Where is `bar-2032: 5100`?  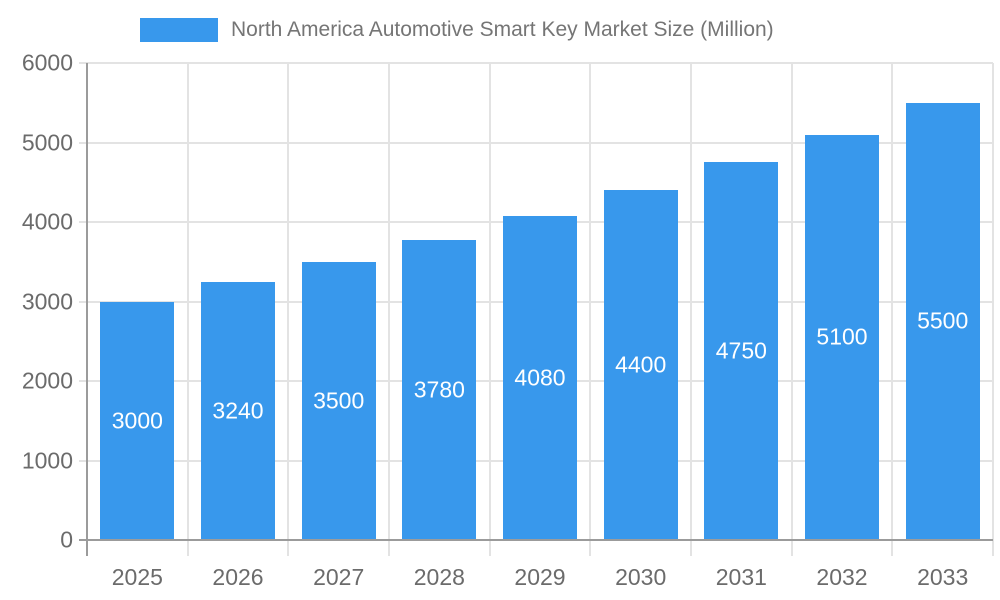
bar-2032: 5100 is located at coordinates (842, 337).